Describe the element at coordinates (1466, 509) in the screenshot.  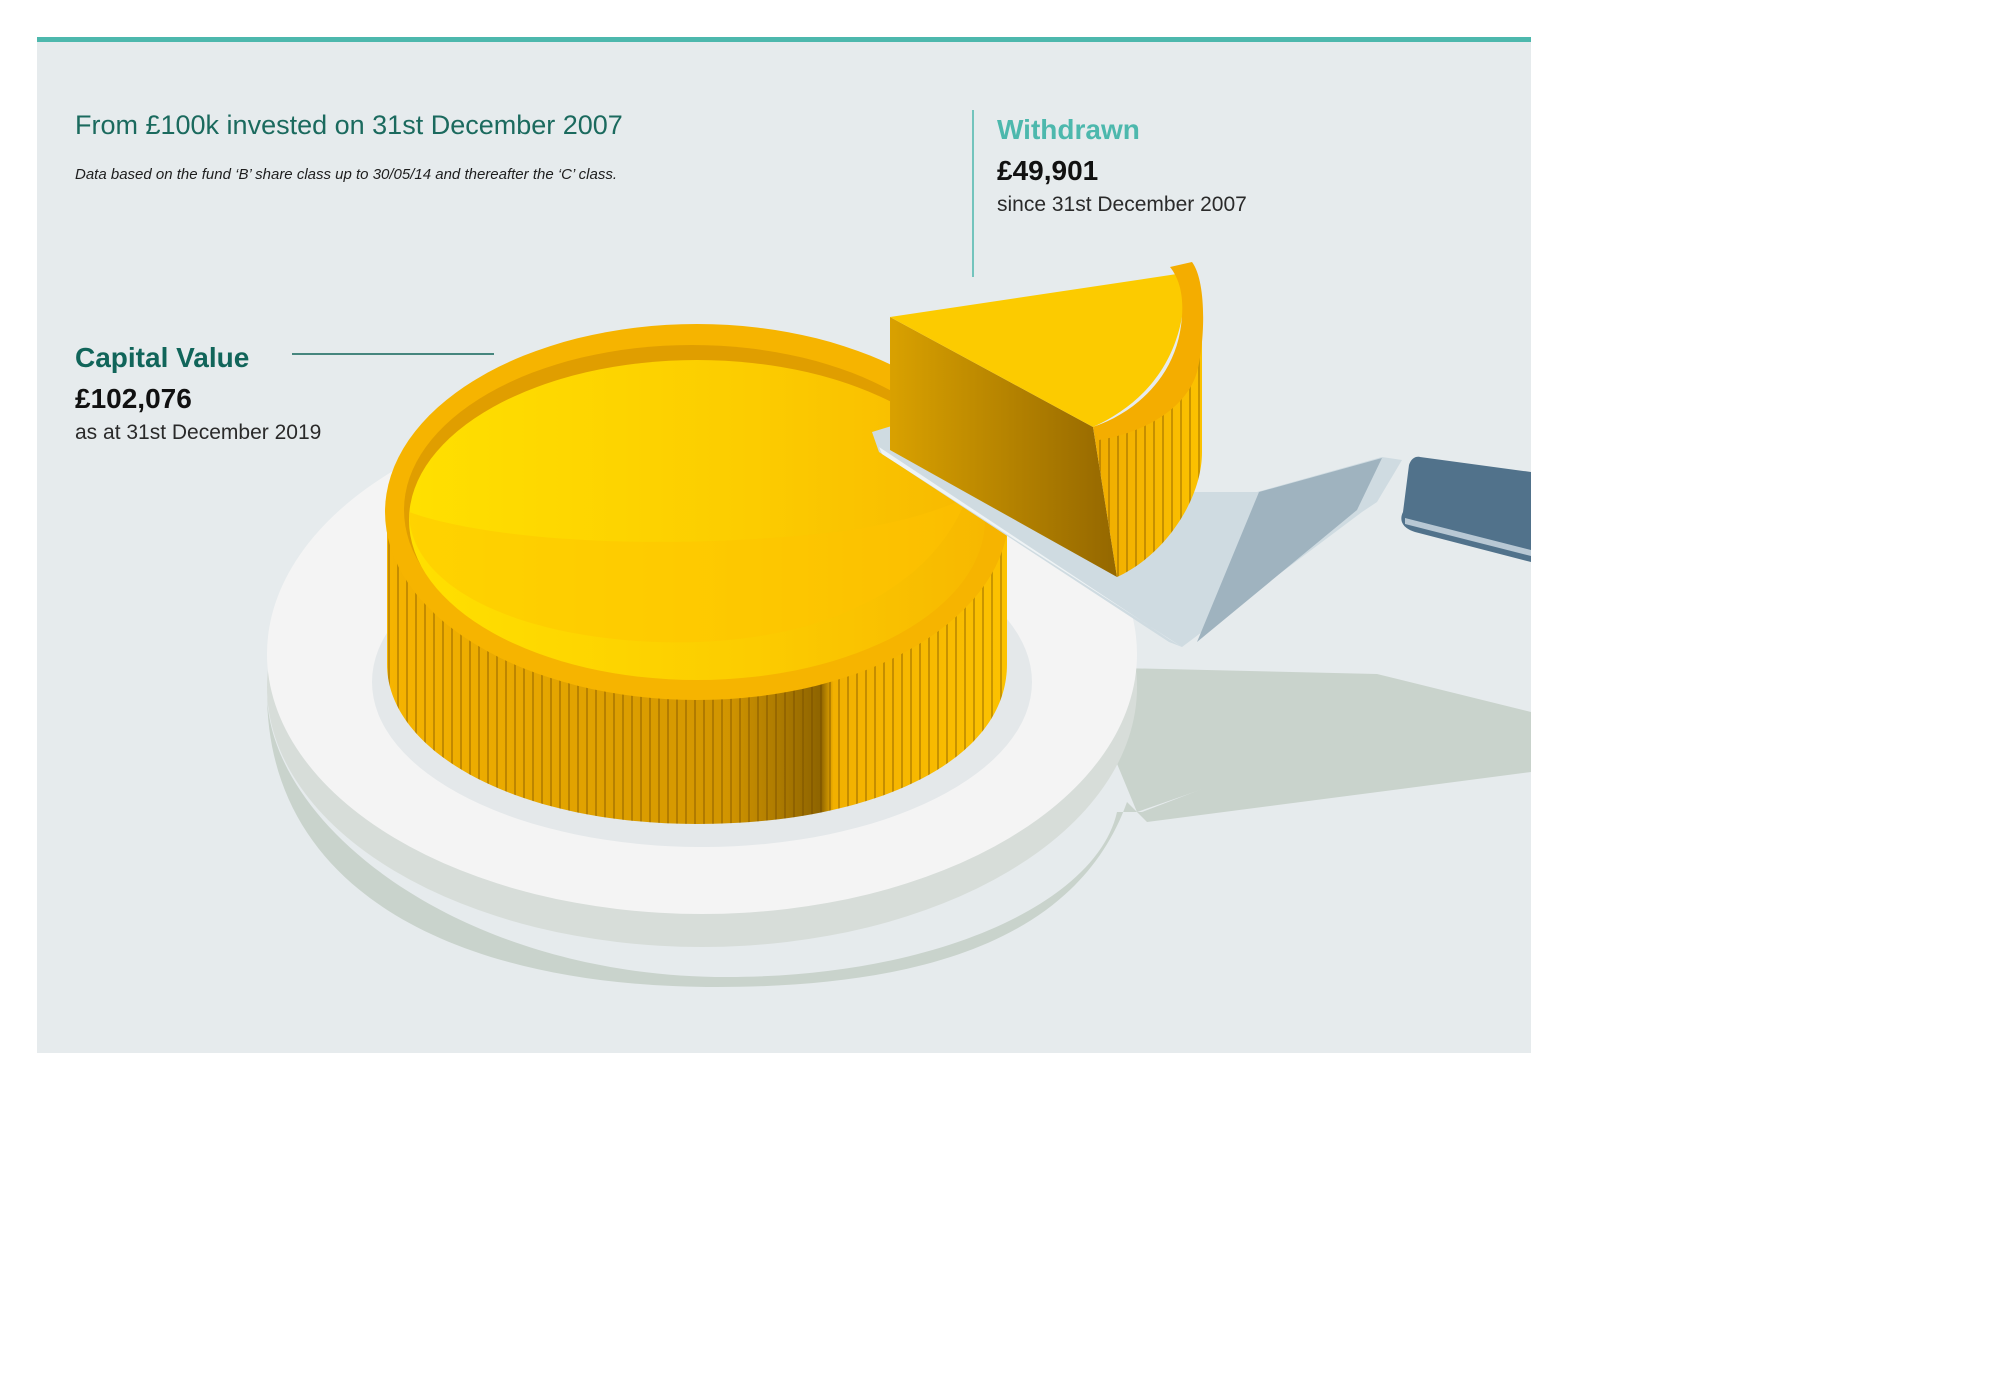
I see `server-handle` at that location.